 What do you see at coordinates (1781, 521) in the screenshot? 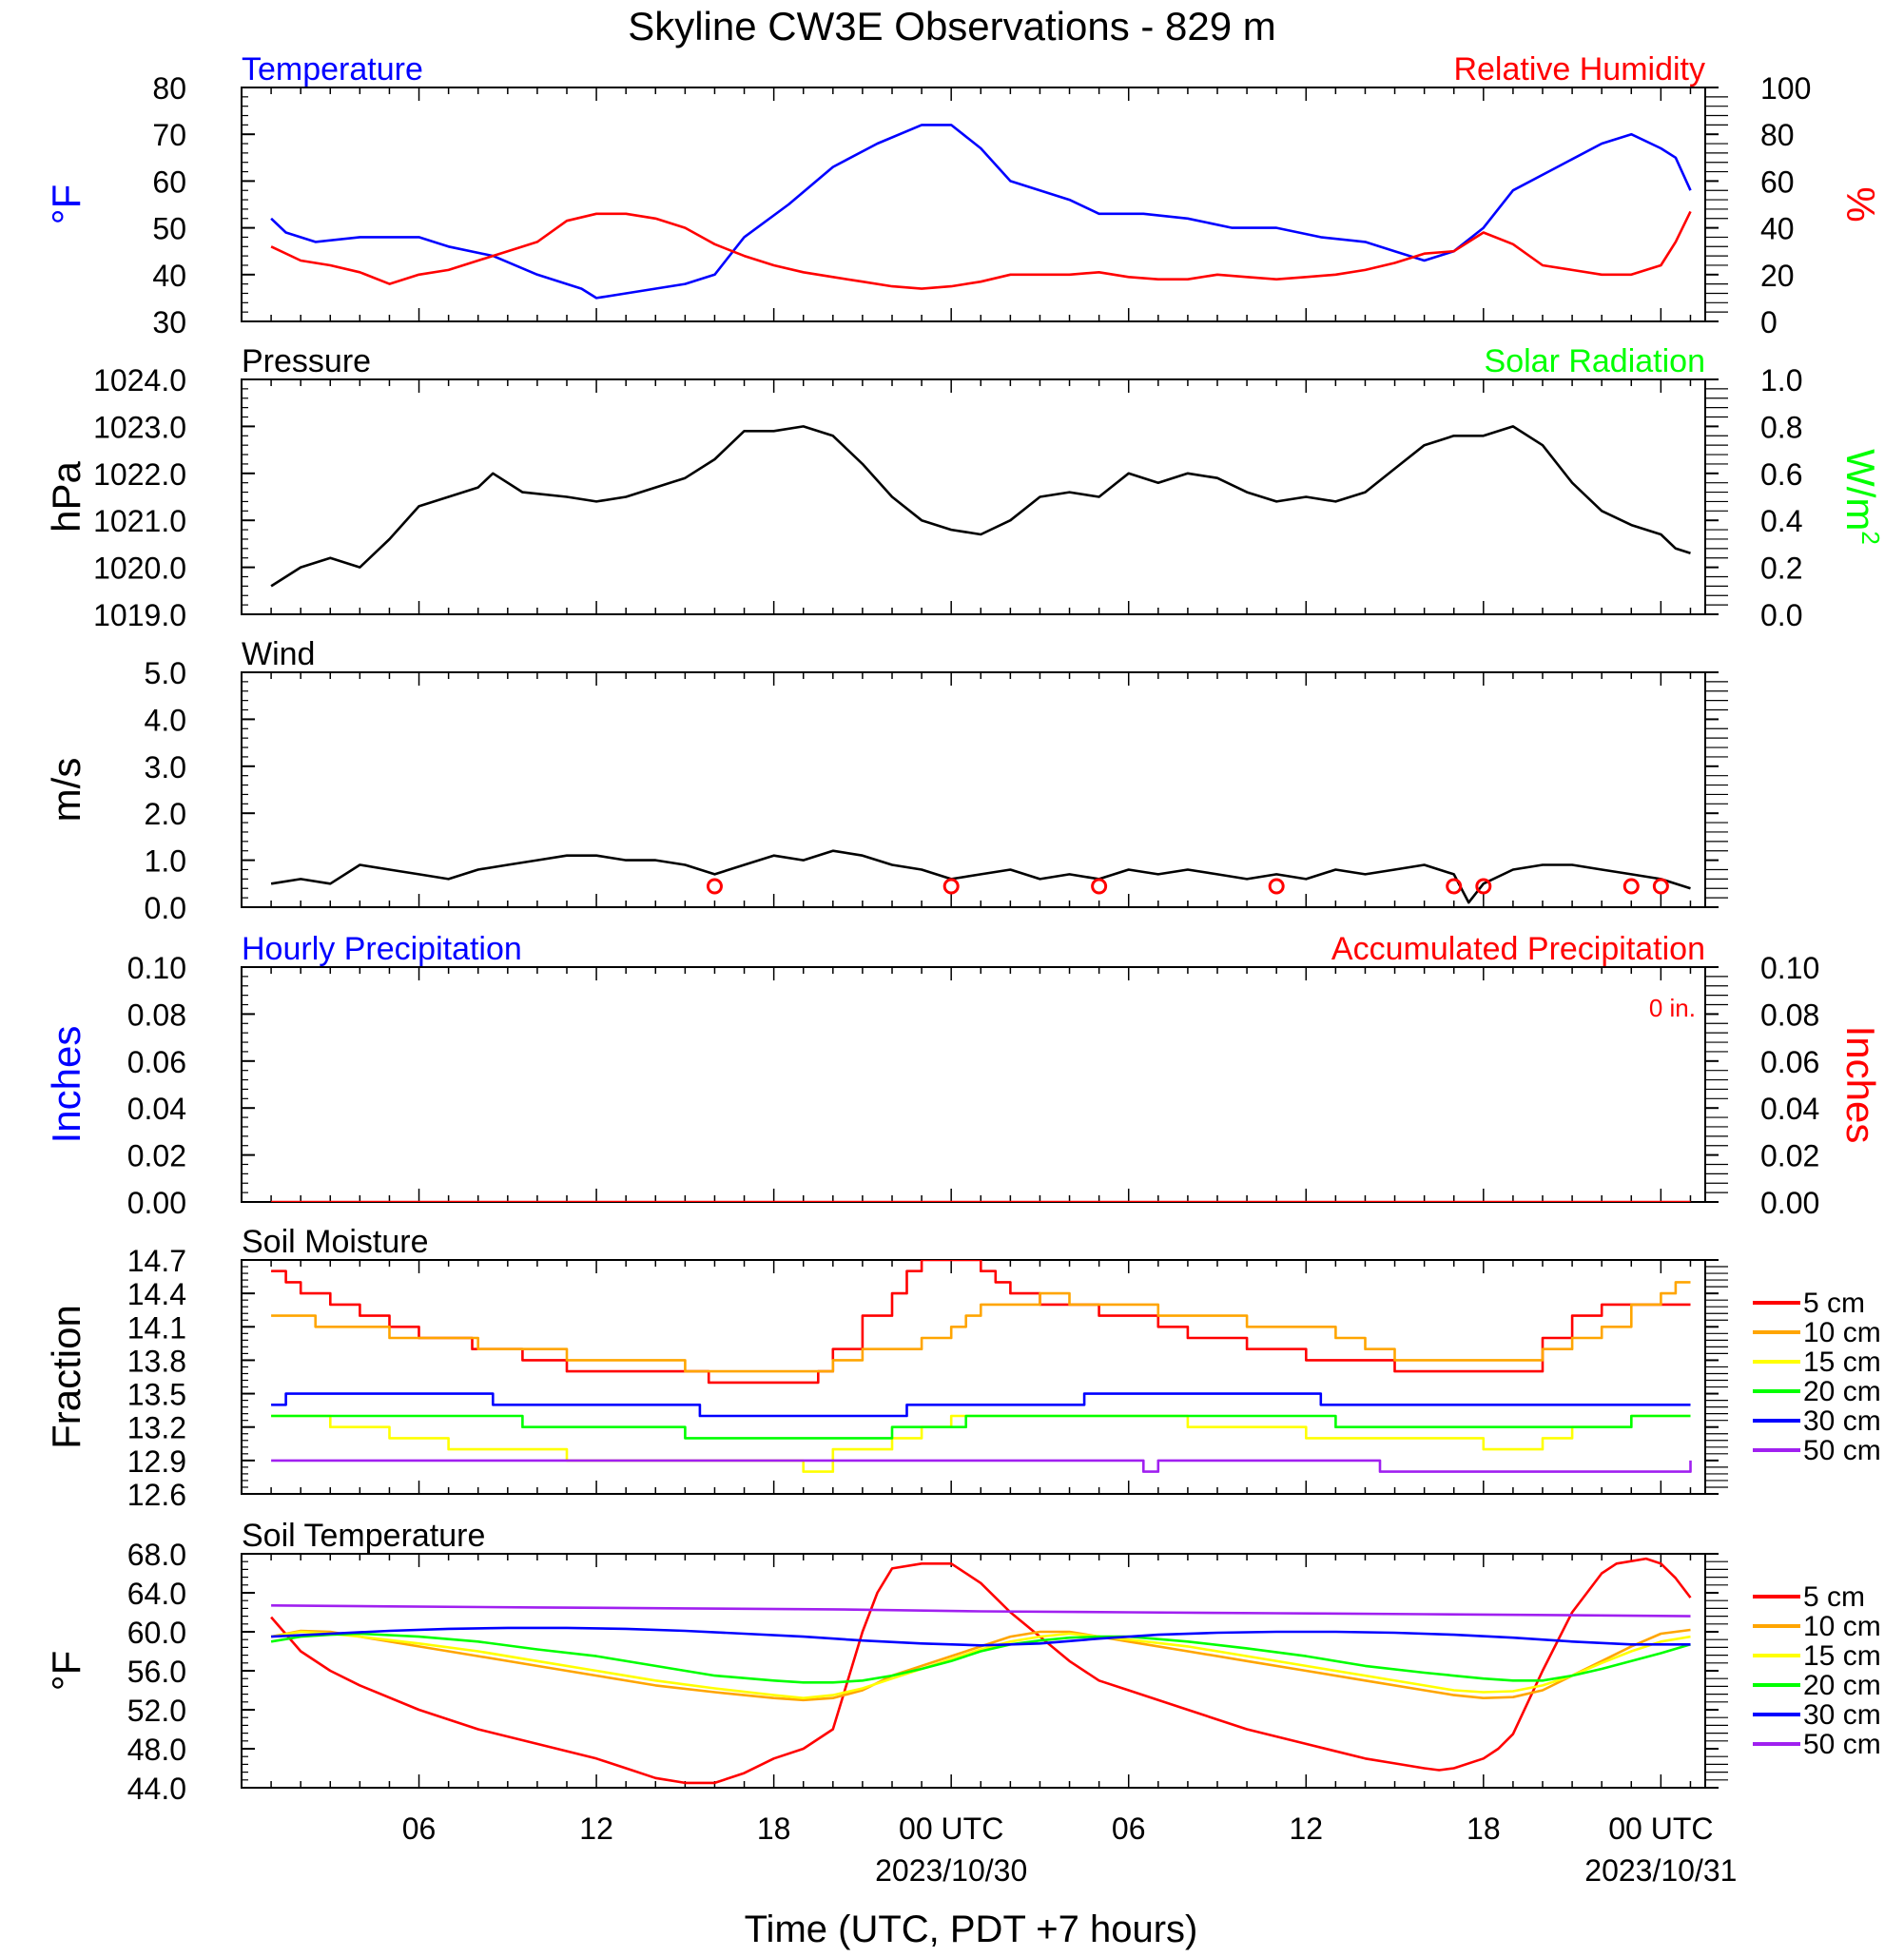
I see `y-right-tick-label: 0.4` at bounding box center [1781, 521].